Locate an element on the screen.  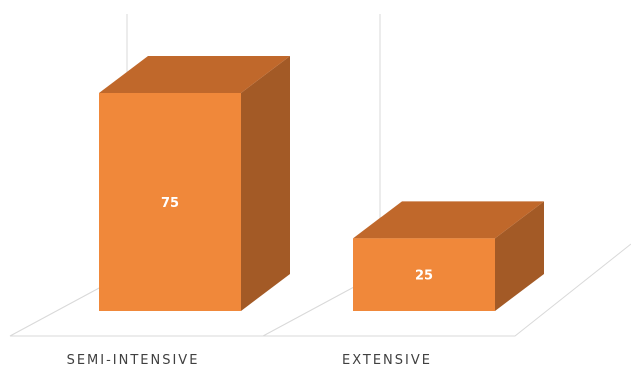
bar-front-semi-intensive is located at coordinates (170, 202).